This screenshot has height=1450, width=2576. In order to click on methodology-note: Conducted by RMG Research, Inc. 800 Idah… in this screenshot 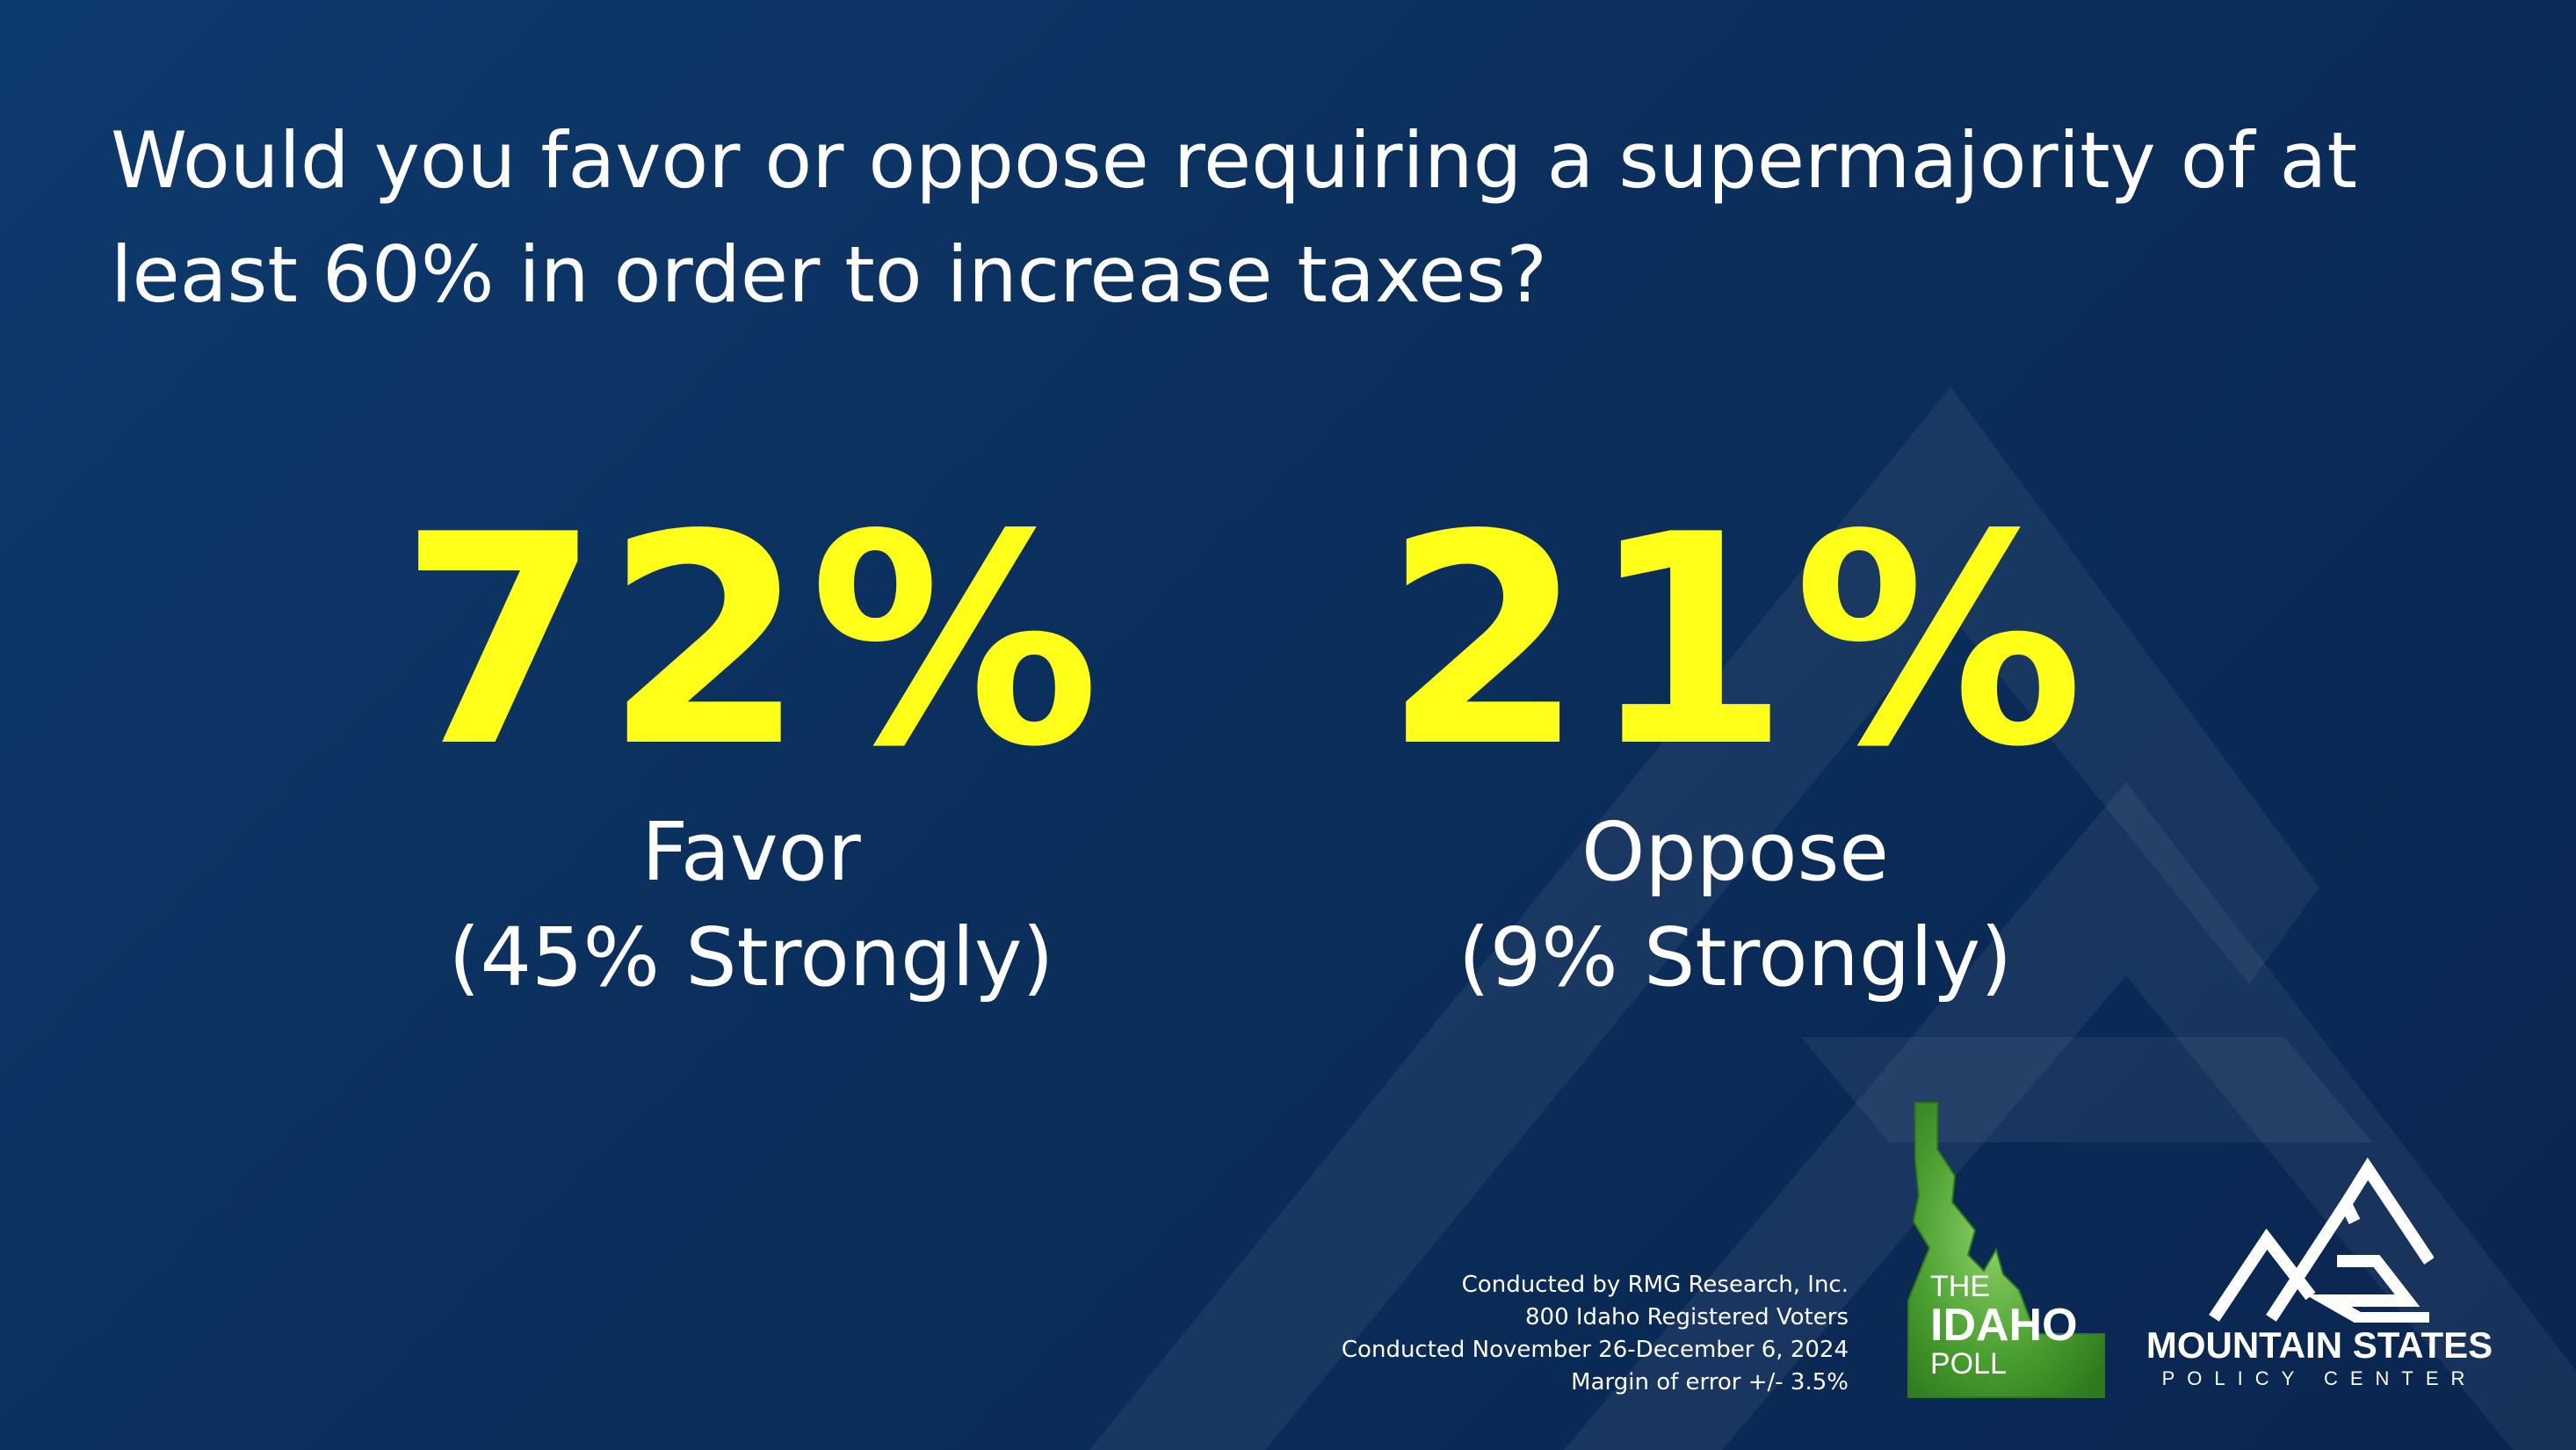, I will do `click(1595, 1334)`.